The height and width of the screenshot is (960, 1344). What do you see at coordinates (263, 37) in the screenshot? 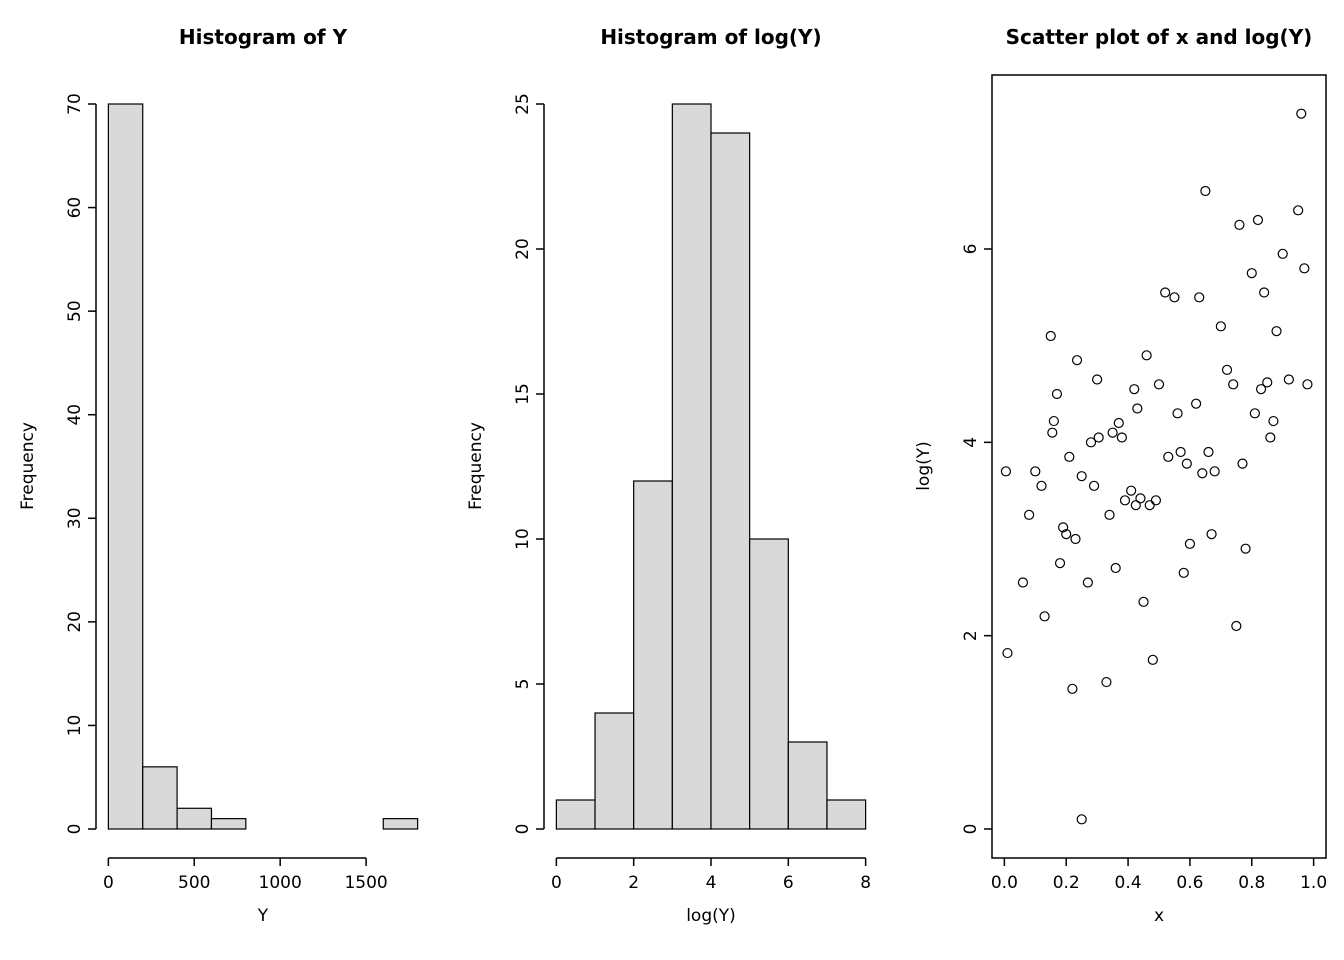
I see `chart-title: Histogram of Y` at bounding box center [263, 37].